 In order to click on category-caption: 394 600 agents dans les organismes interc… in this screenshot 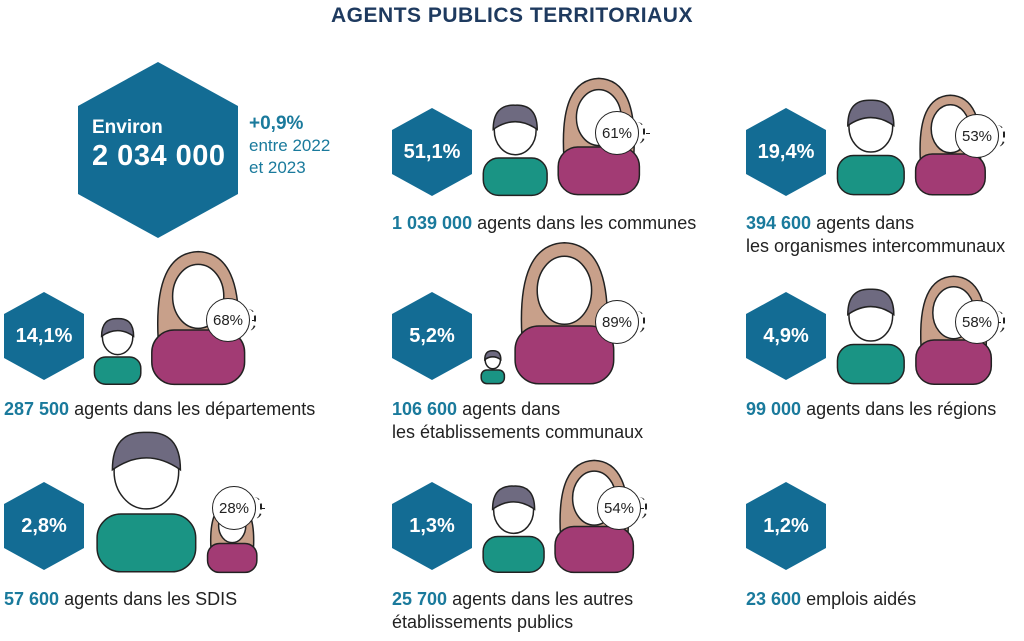, I will do `click(876, 234)`.